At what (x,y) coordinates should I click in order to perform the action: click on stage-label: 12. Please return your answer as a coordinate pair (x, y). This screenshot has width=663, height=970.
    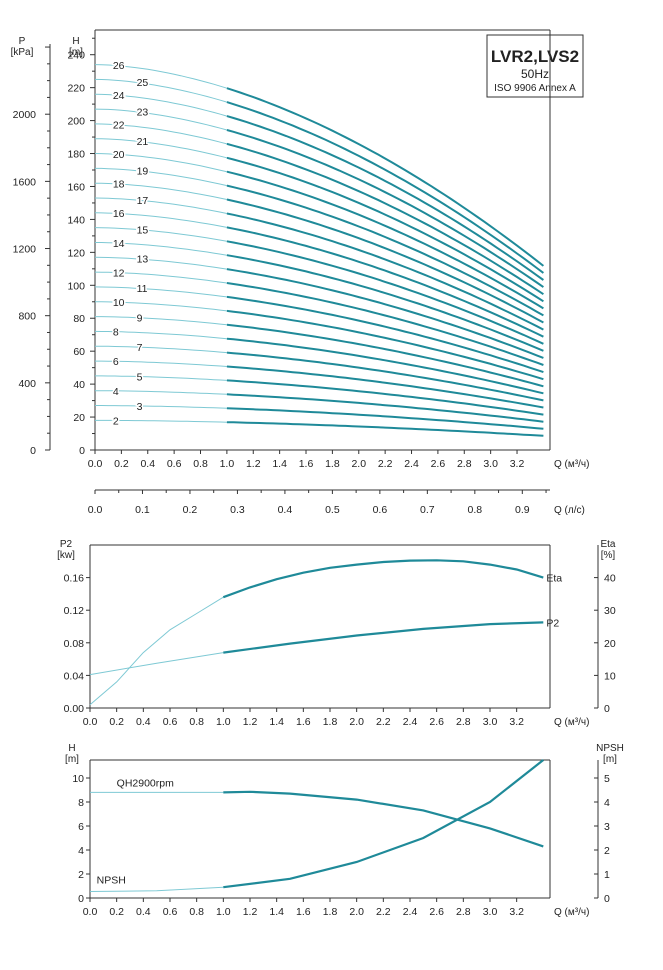
    Looking at the image, I should click on (119, 273).